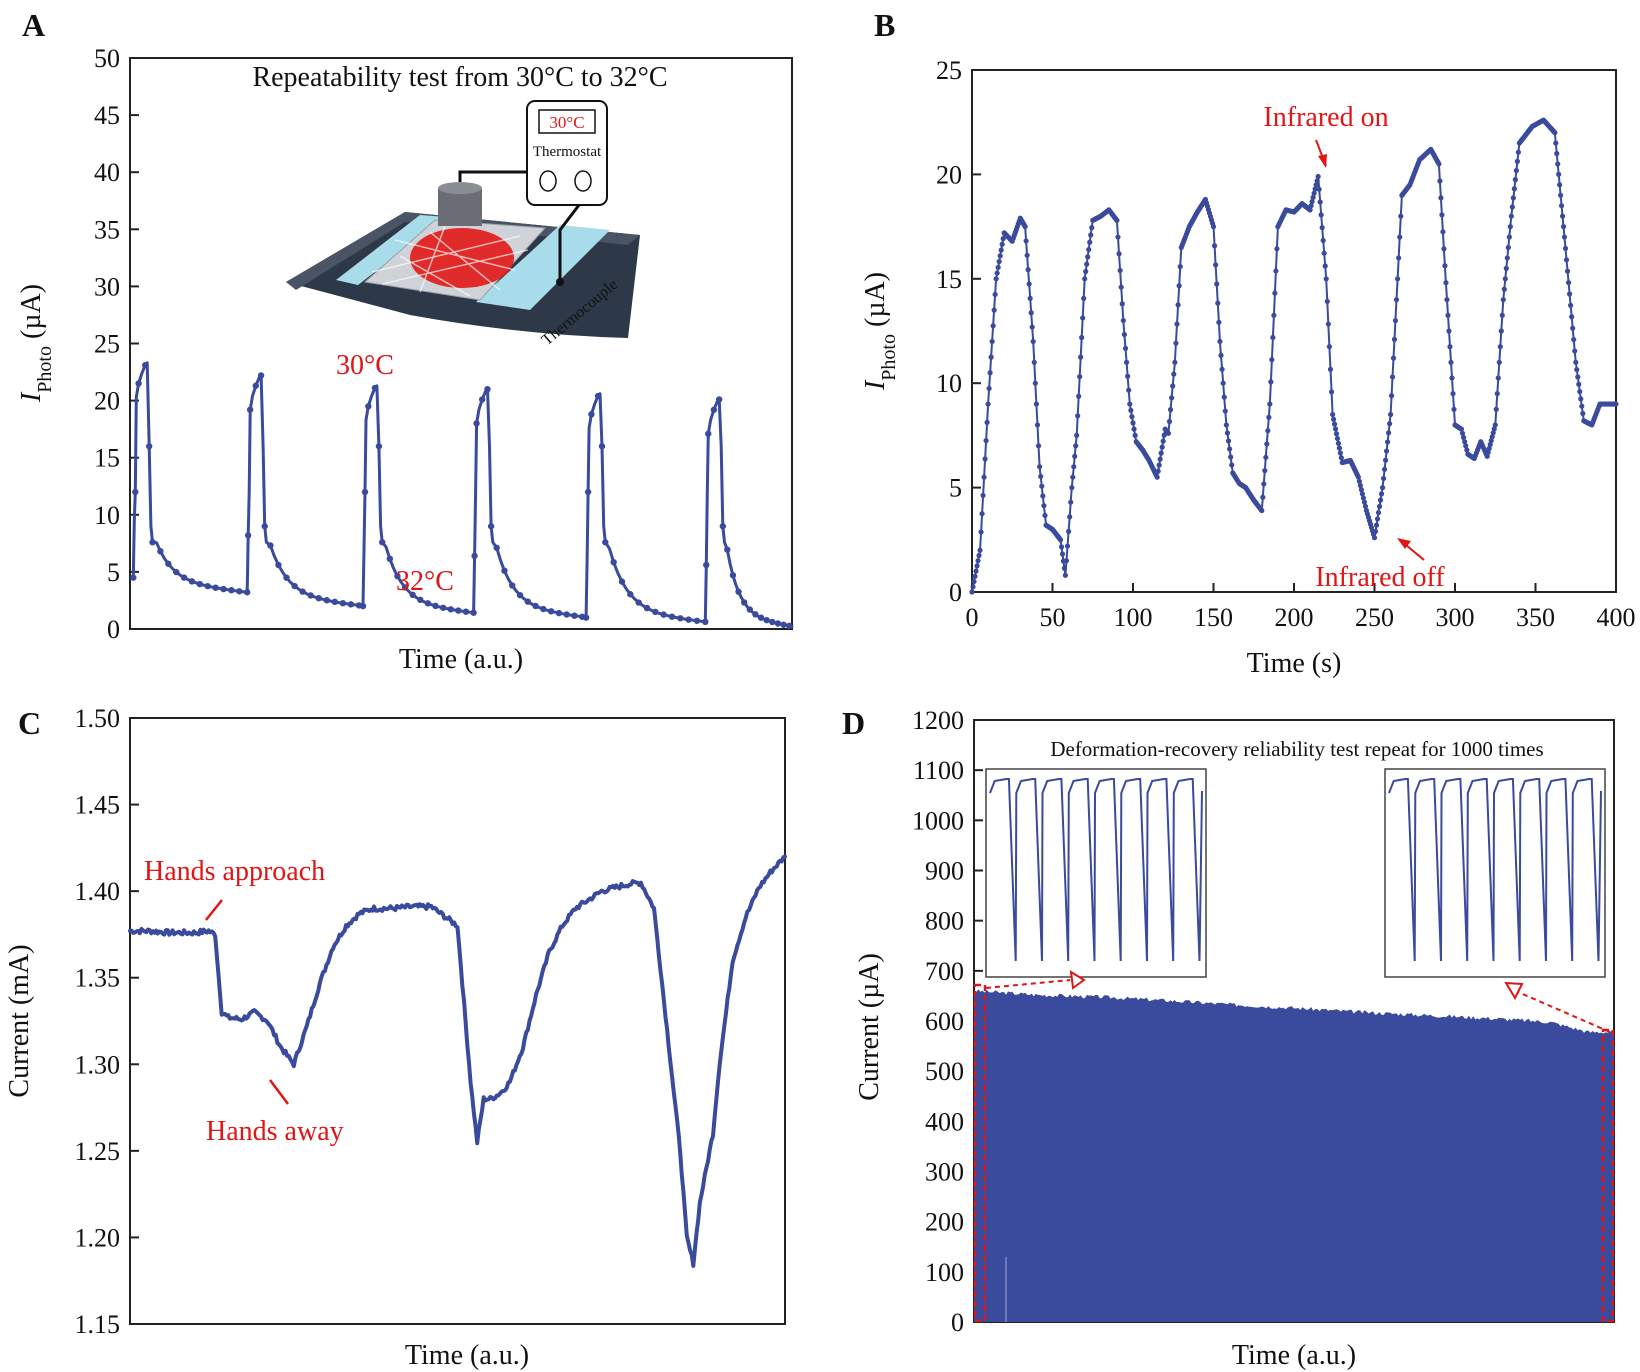  What do you see at coordinates (467, 1355) in the screenshot?
I see `panel-c-x-label: Time (a.u.)` at bounding box center [467, 1355].